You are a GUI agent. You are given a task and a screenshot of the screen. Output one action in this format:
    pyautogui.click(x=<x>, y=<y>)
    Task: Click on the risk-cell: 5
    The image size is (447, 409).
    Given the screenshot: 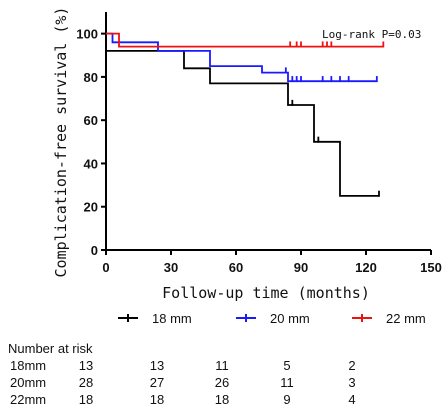 What is the action you would take?
    pyautogui.click(x=286, y=365)
    